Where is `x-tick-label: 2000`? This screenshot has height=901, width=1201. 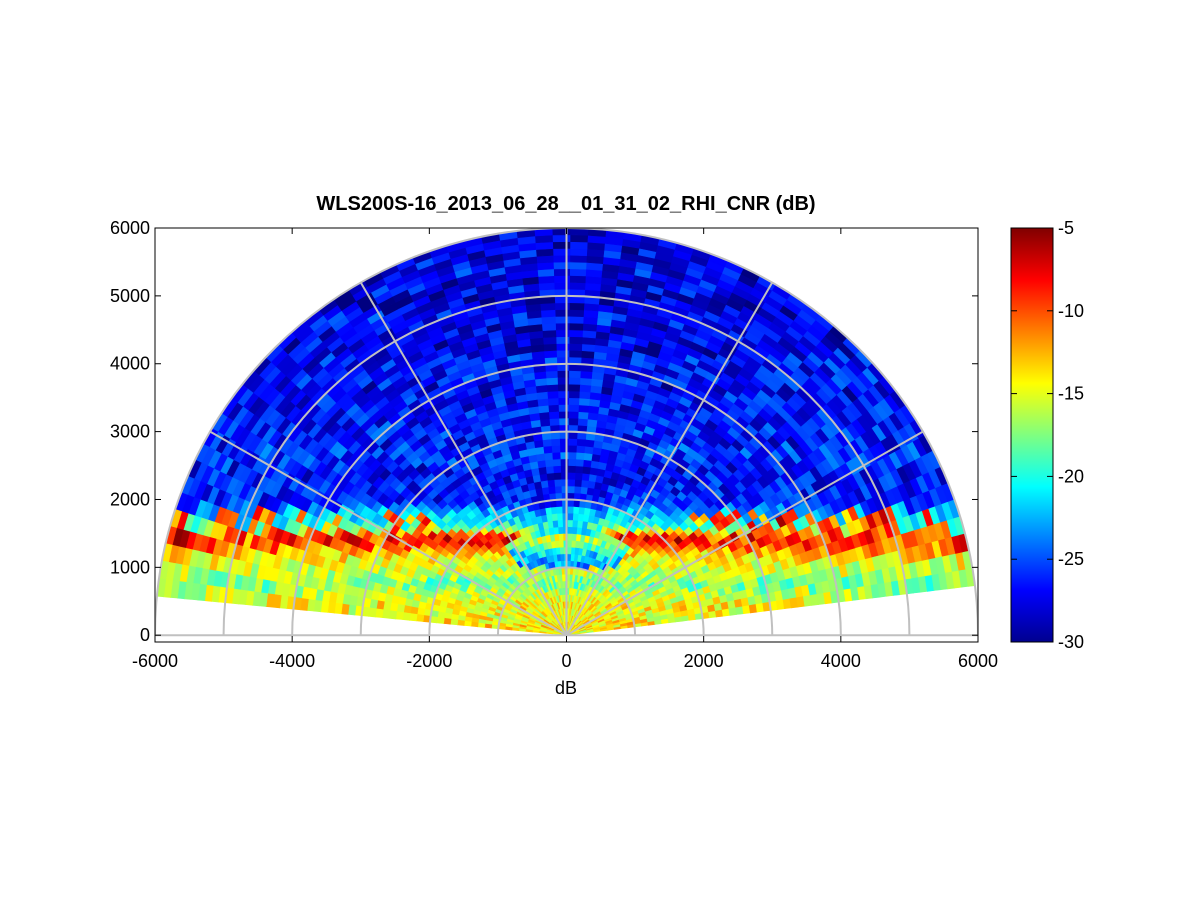
x-tick-label: 2000 is located at coordinates (704, 661).